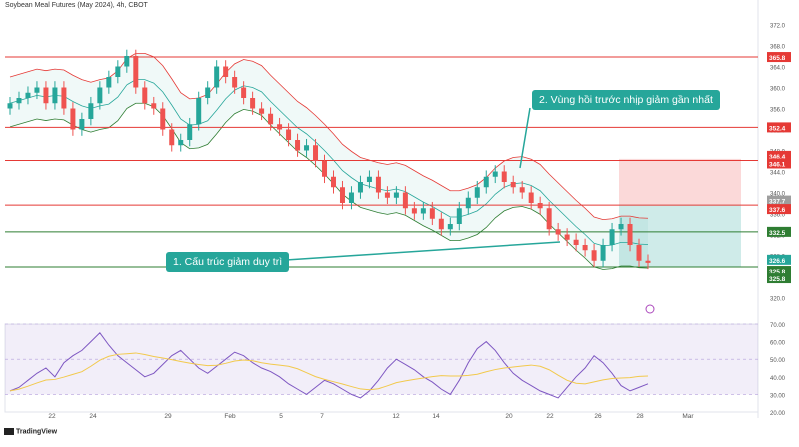 The image size is (799, 447). I want to click on price-marker-label: 337.6, so click(777, 210).